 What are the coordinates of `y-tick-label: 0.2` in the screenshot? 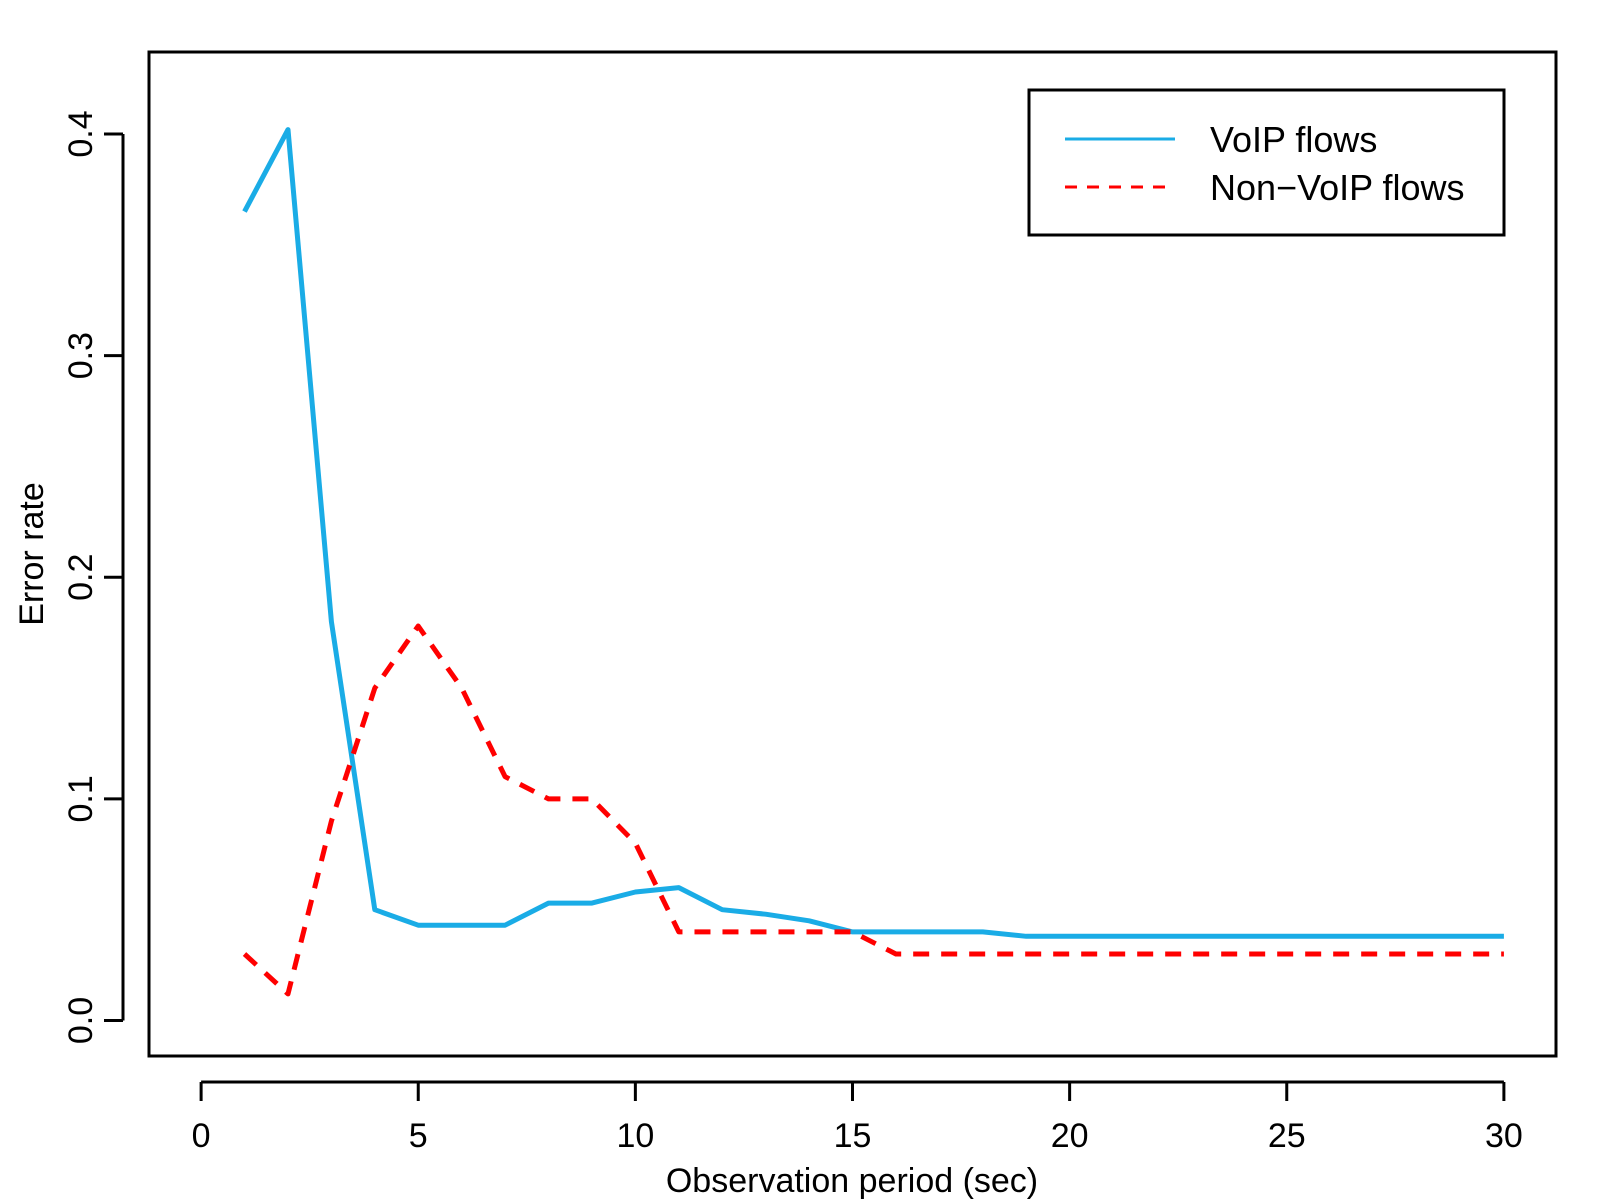 It's located at (81, 577).